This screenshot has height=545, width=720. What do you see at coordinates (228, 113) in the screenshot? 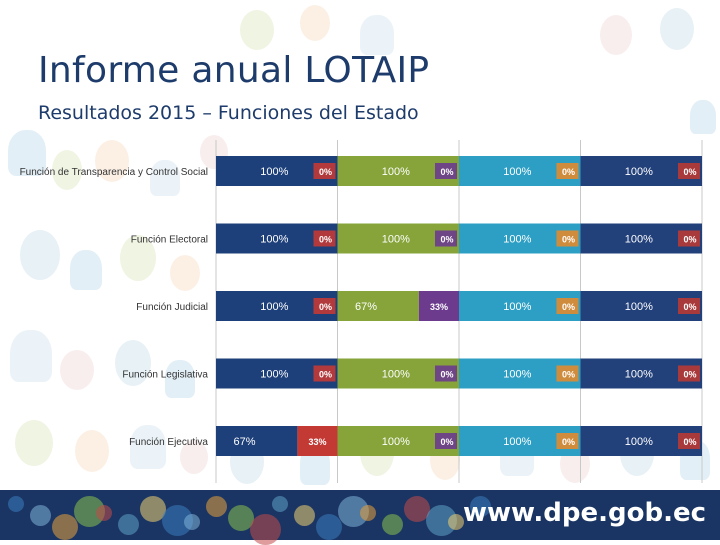
I see `slide-subtitle: Resultados 2015 – Funciones del Estado` at bounding box center [228, 113].